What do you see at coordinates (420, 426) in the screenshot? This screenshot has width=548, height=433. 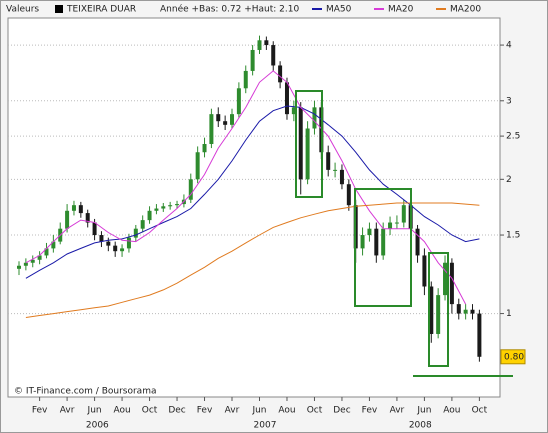 I see `year-label: 2008` at bounding box center [420, 426].